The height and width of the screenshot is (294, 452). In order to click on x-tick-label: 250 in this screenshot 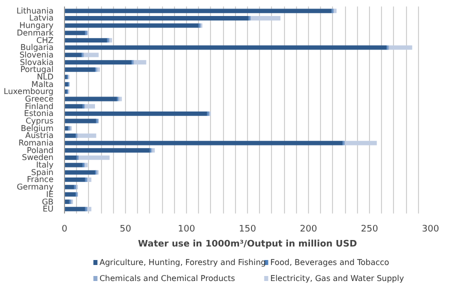, I will do `click(369, 229)`.